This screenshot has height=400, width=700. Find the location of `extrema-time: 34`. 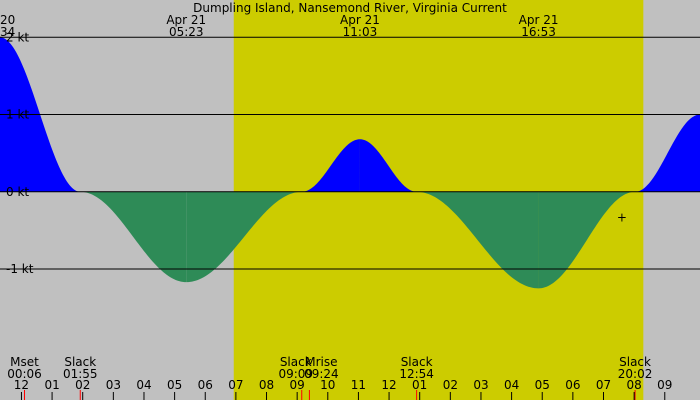

extrema-time: 34 is located at coordinates (7, 32).